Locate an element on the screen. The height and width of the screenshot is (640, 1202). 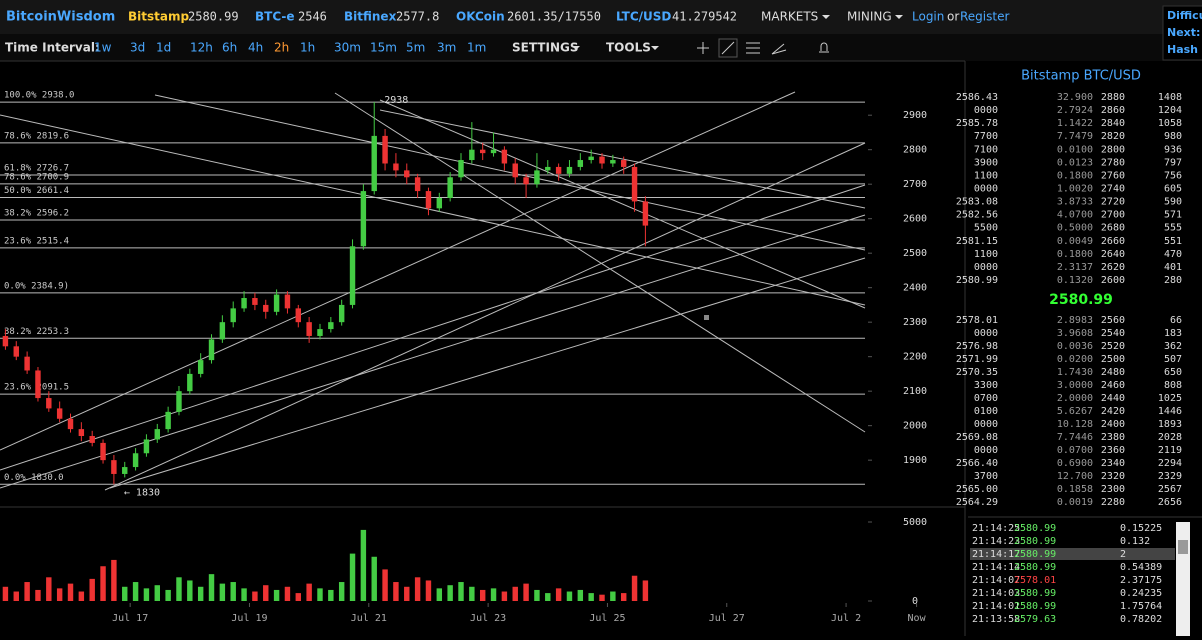
book-cell: 2300 is located at coordinates (1113, 489).